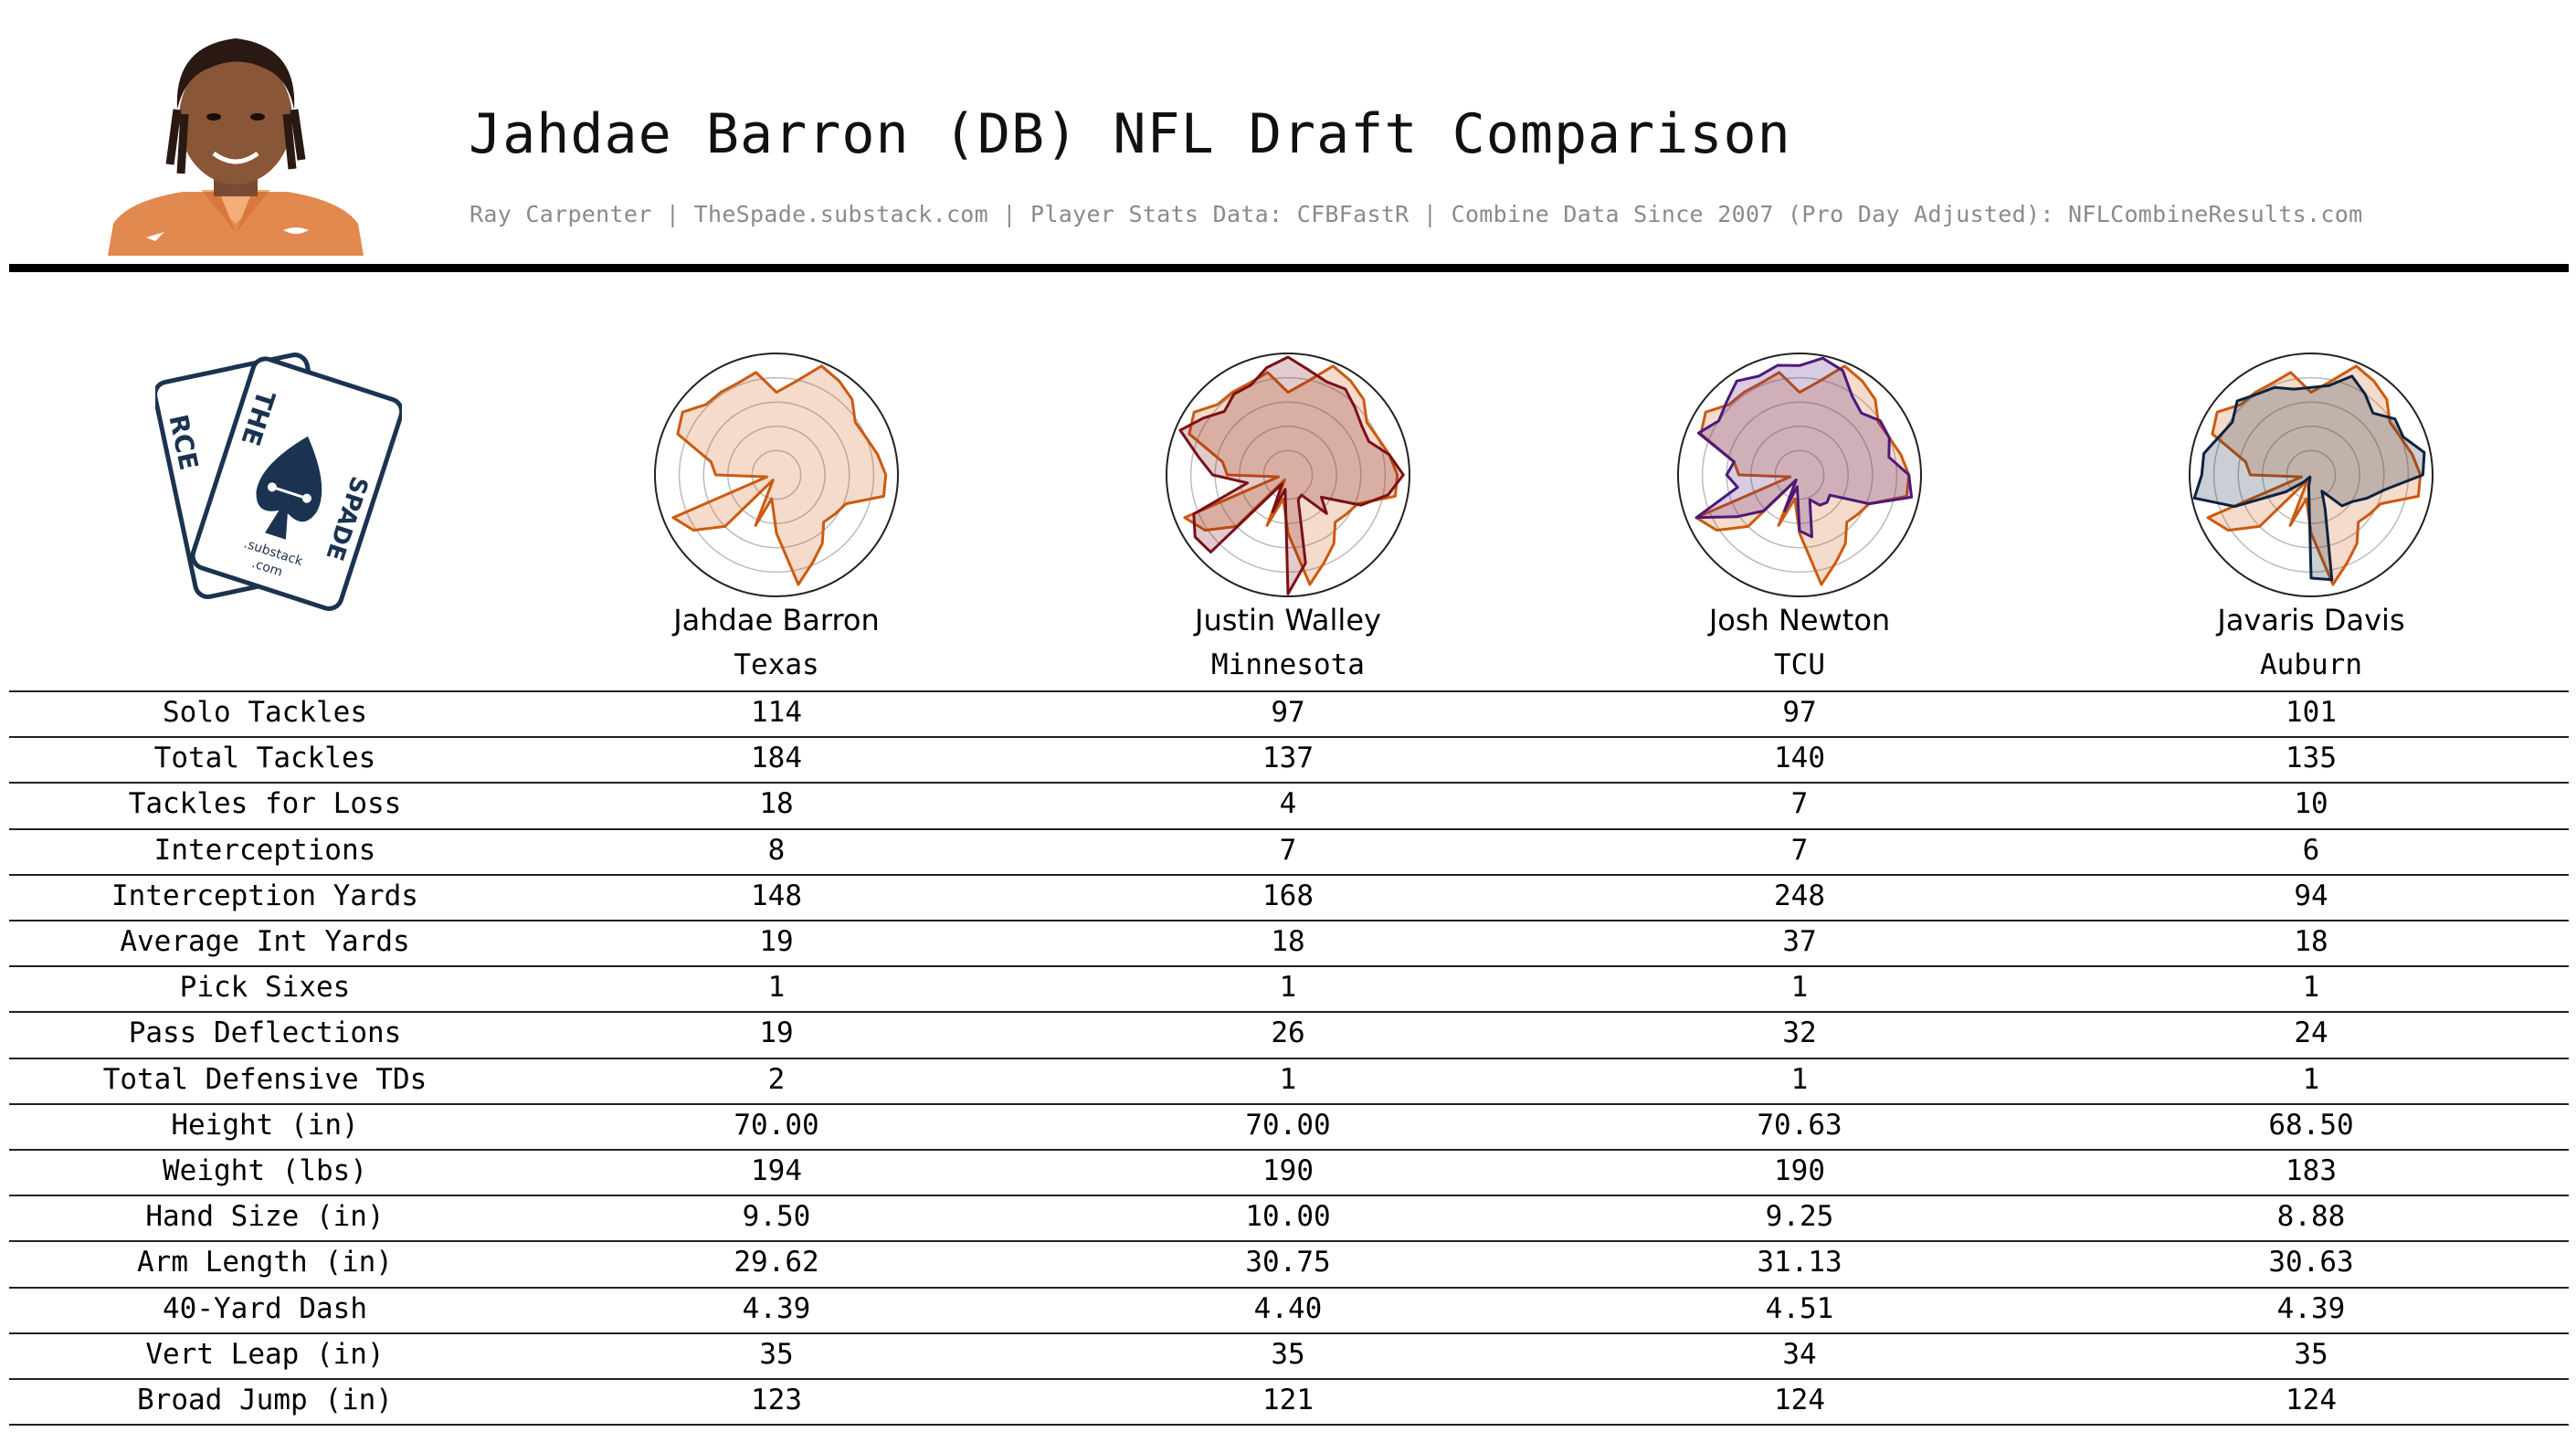 Image resolution: width=2576 pixels, height=1432 pixels. I want to click on table-cell: 9.50, so click(776, 1217).